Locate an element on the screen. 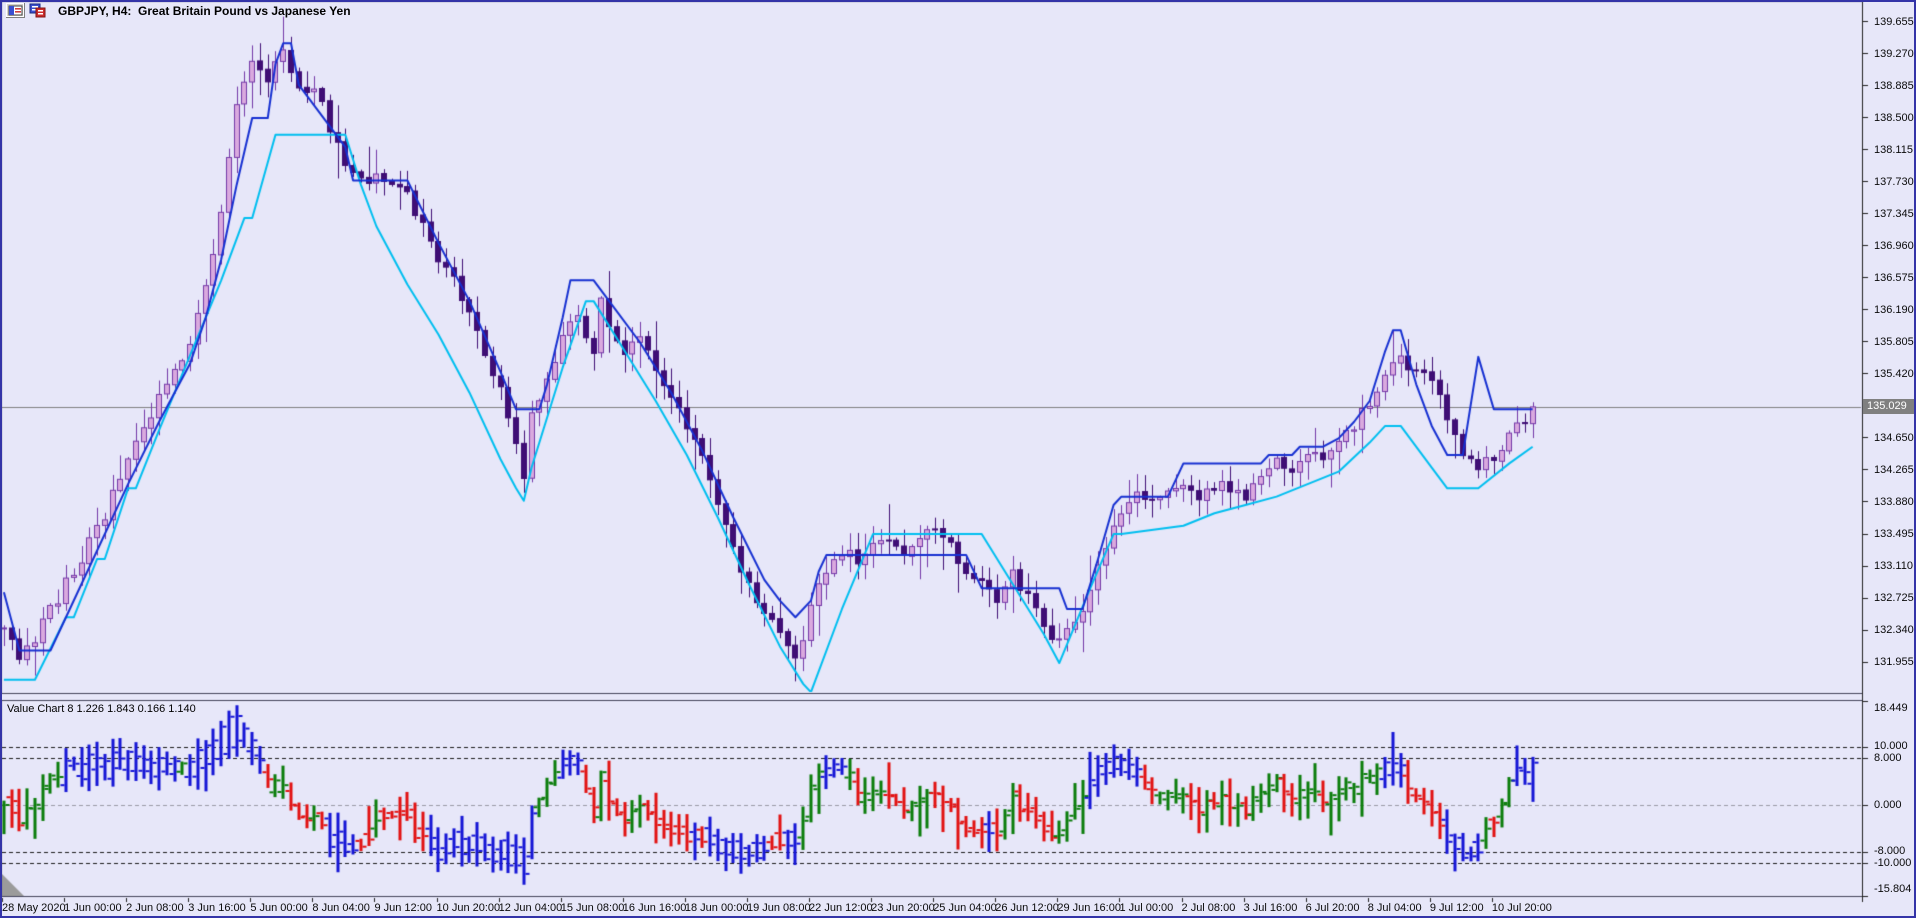  time-tick-label: 29 Jun 16:00 is located at coordinates (1089, 908).